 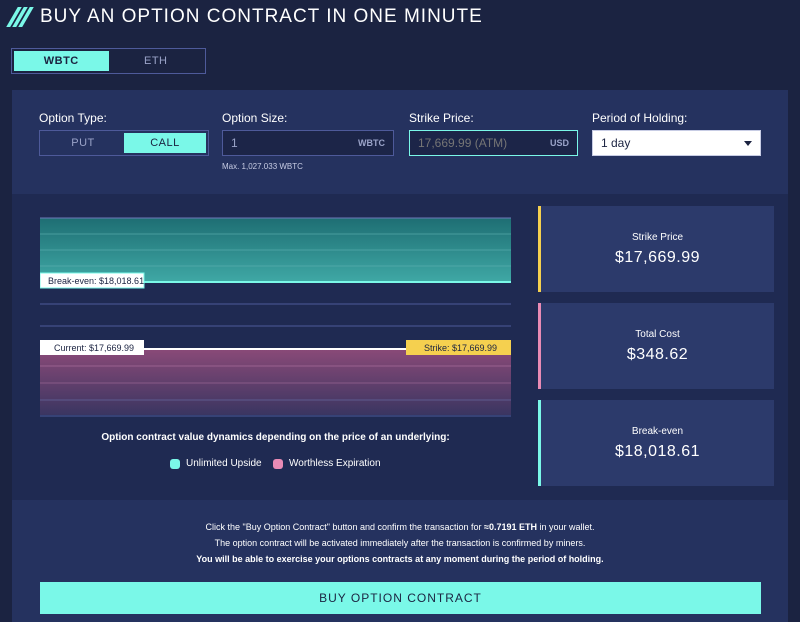 What do you see at coordinates (657, 237) in the screenshot?
I see `stat-label: Strike Price` at bounding box center [657, 237].